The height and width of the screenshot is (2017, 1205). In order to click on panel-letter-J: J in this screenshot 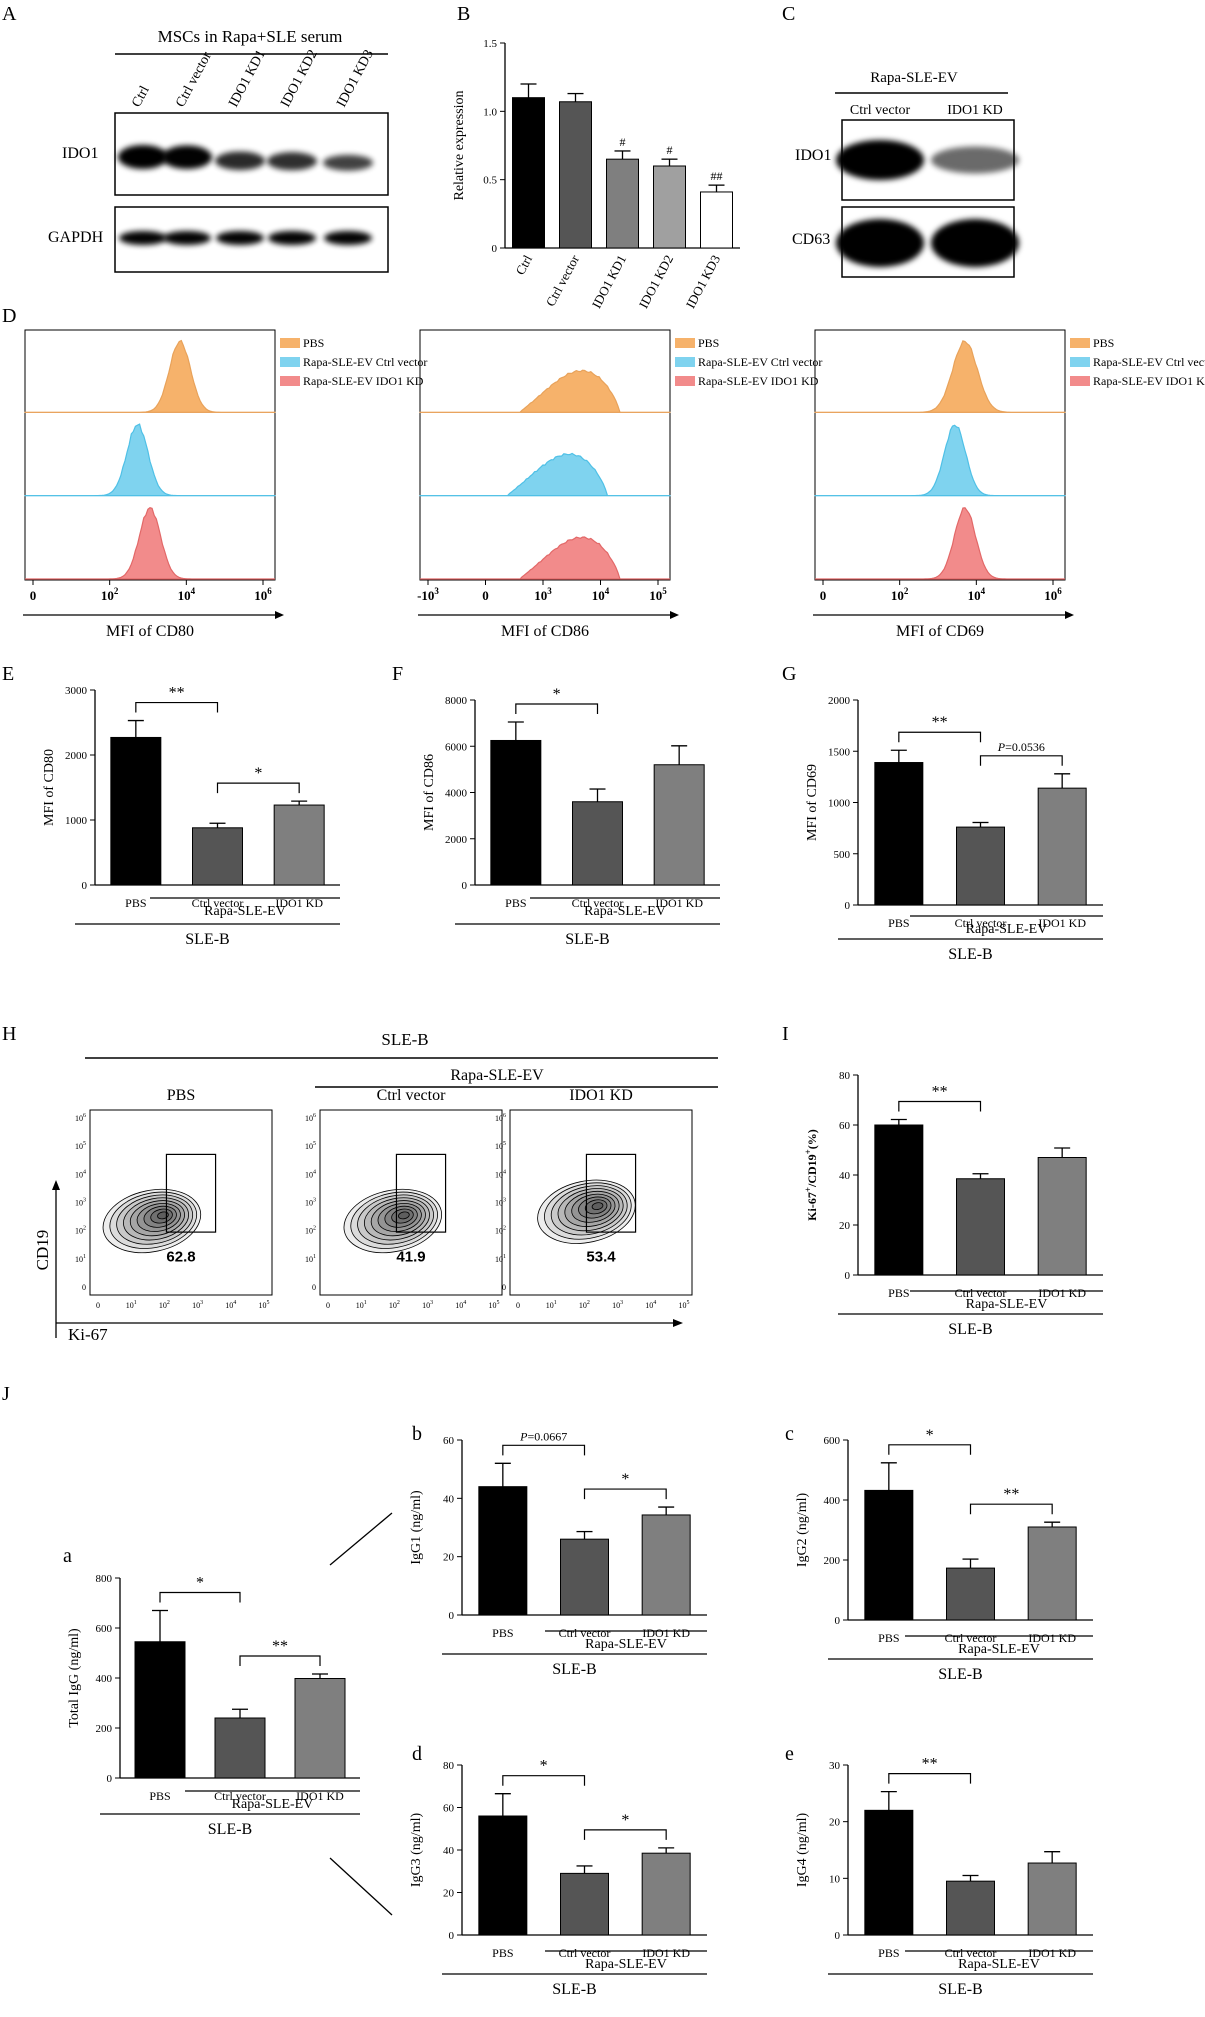, I will do `click(6, 1394)`.